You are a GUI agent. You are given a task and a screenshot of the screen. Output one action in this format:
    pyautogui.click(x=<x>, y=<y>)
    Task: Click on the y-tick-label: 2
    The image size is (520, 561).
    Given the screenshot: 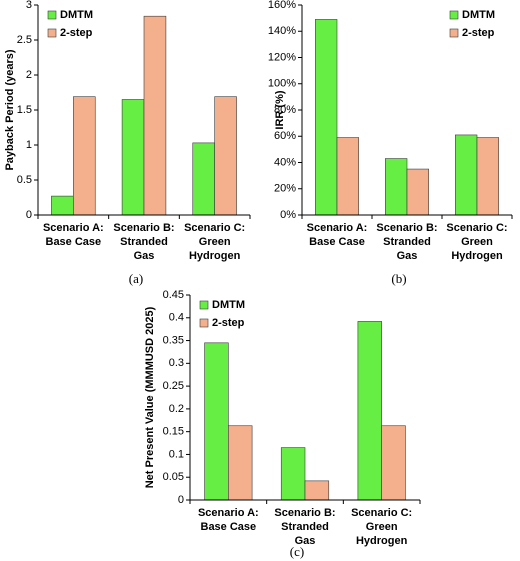 What is the action you would take?
    pyautogui.click(x=29, y=75)
    